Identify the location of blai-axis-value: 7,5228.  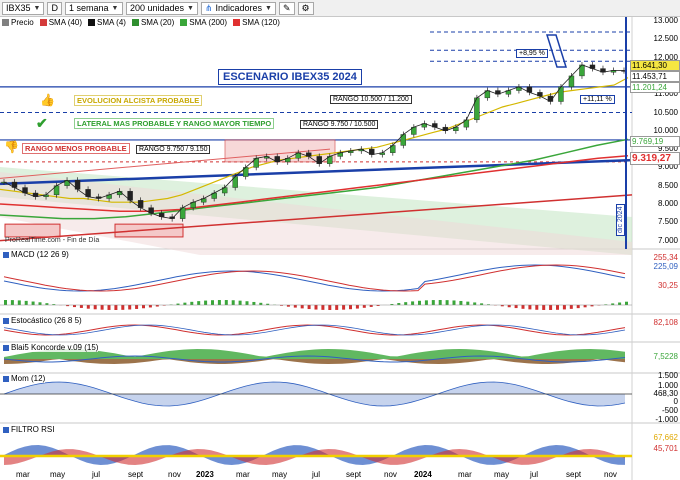
(665, 356).